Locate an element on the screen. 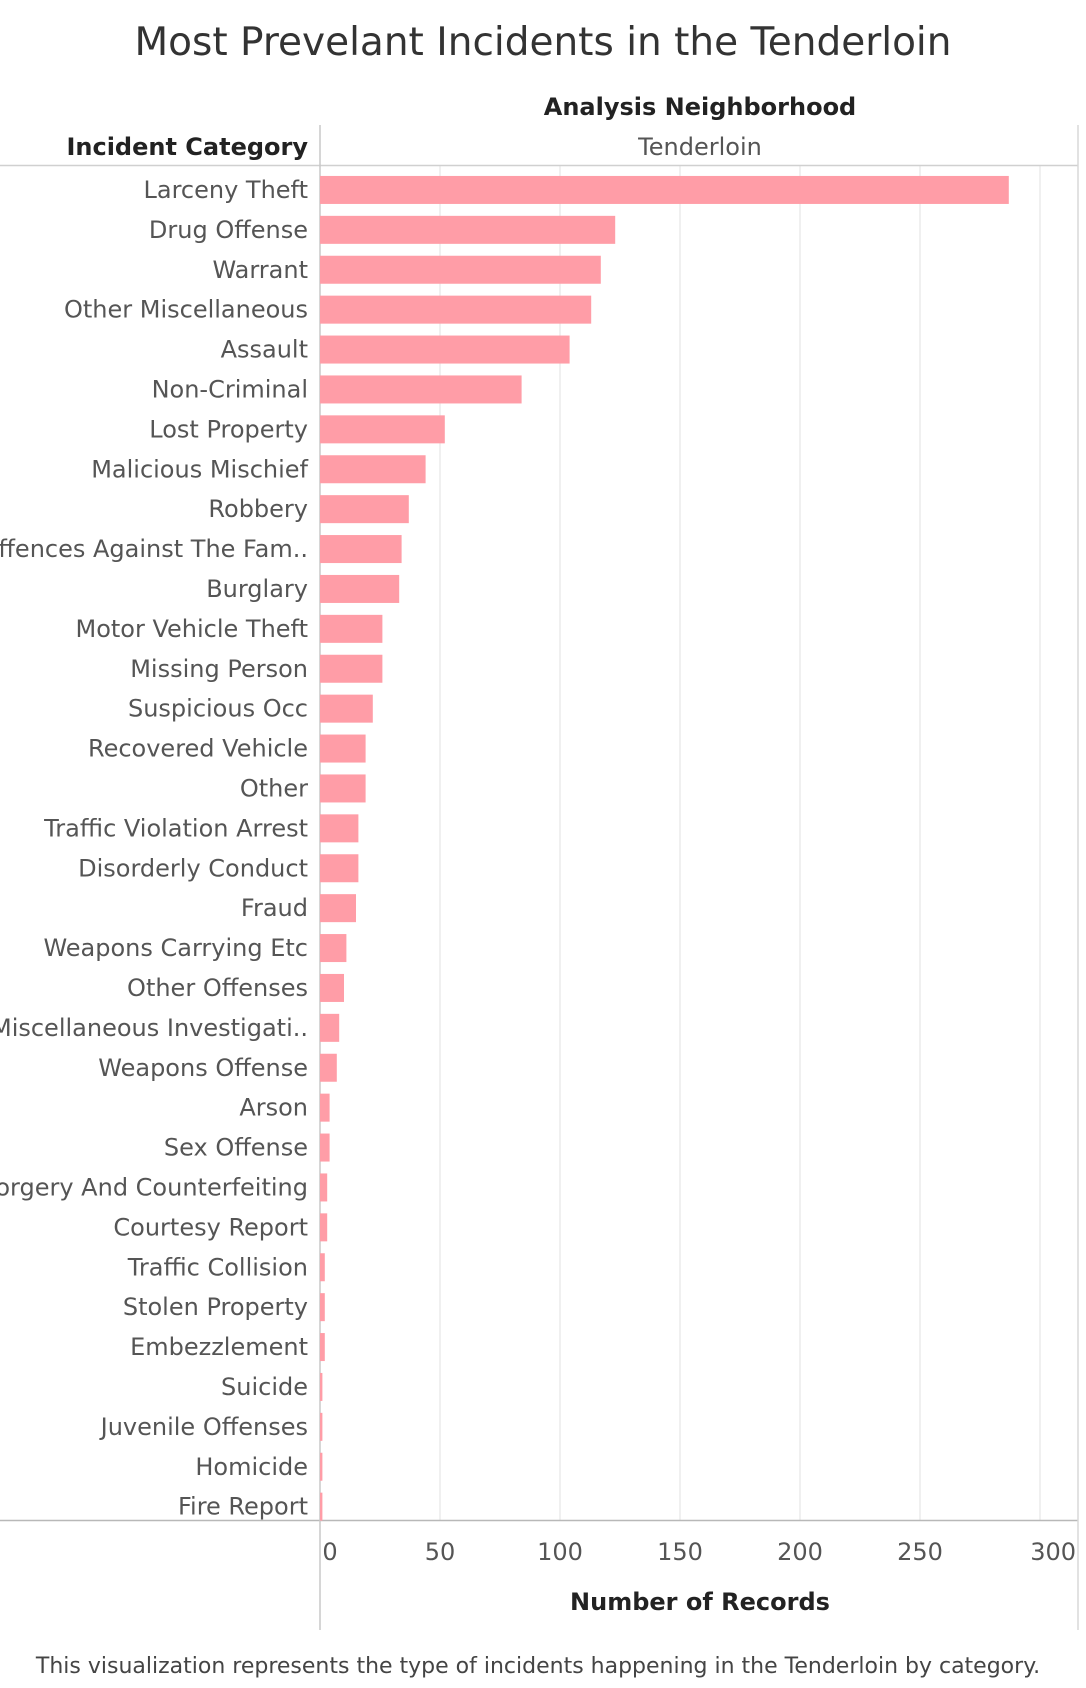 The height and width of the screenshot is (1688, 1086). category-label: Offences Against The Fam.. is located at coordinates (154, 549).